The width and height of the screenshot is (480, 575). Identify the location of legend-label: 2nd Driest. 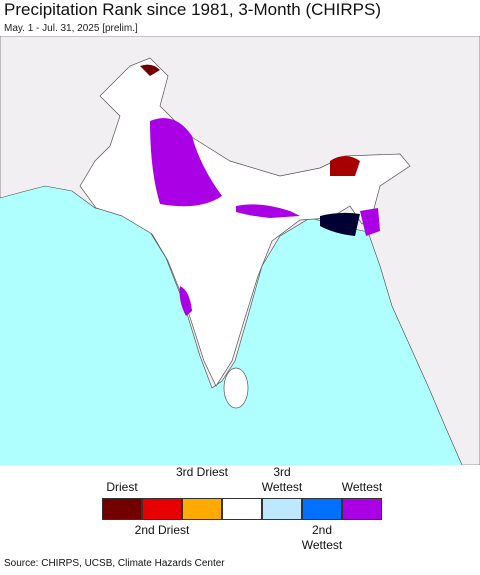
(162, 530).